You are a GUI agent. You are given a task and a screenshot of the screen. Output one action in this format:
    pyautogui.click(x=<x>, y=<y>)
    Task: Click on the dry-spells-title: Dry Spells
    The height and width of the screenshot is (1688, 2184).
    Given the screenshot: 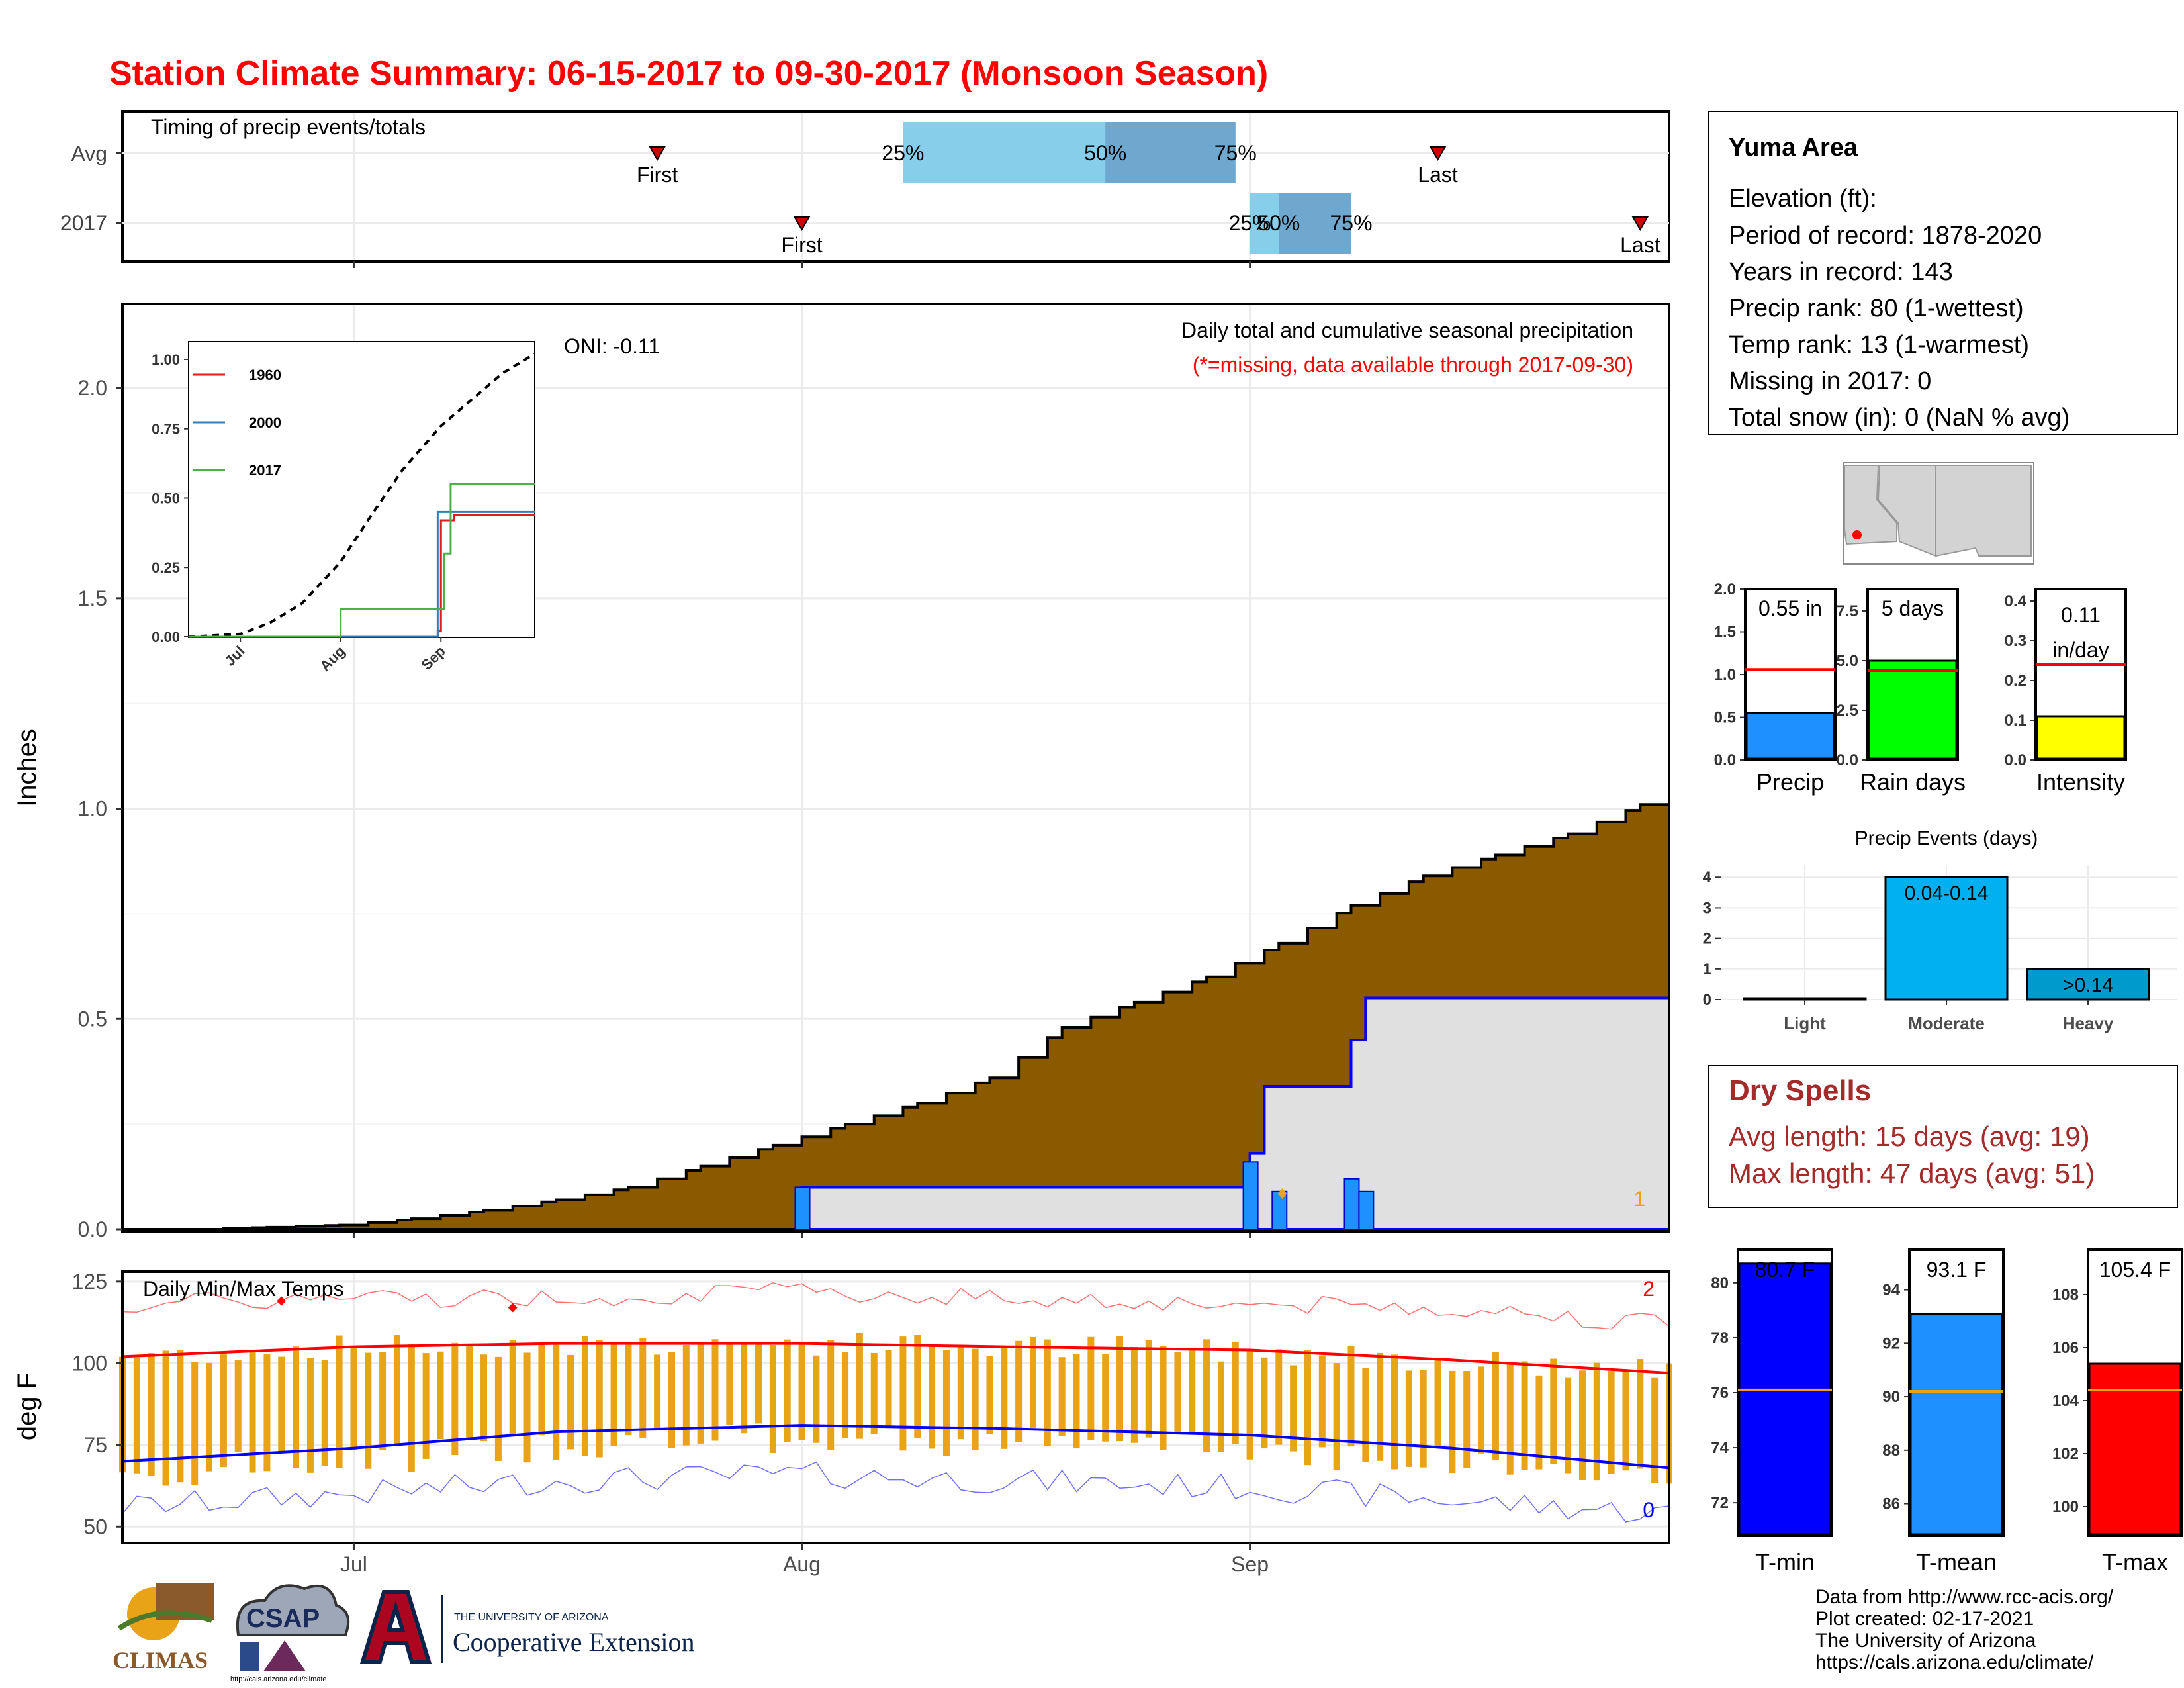 What is the action you would take?
    pyautogui.click(x=1800, y=1090)
    